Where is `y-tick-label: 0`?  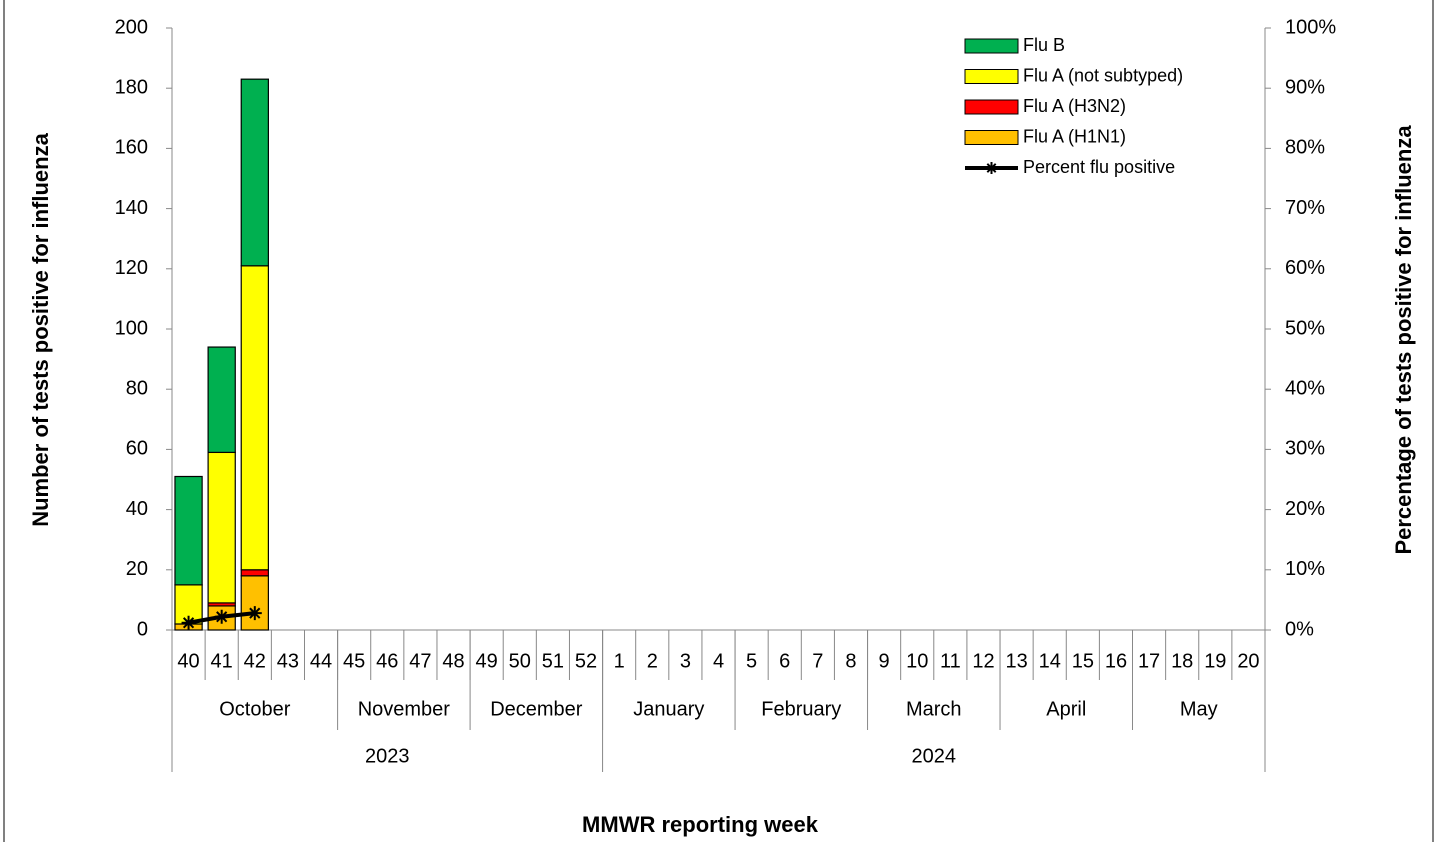
y-tick-label: 0 is located at coordinates (142, 629).